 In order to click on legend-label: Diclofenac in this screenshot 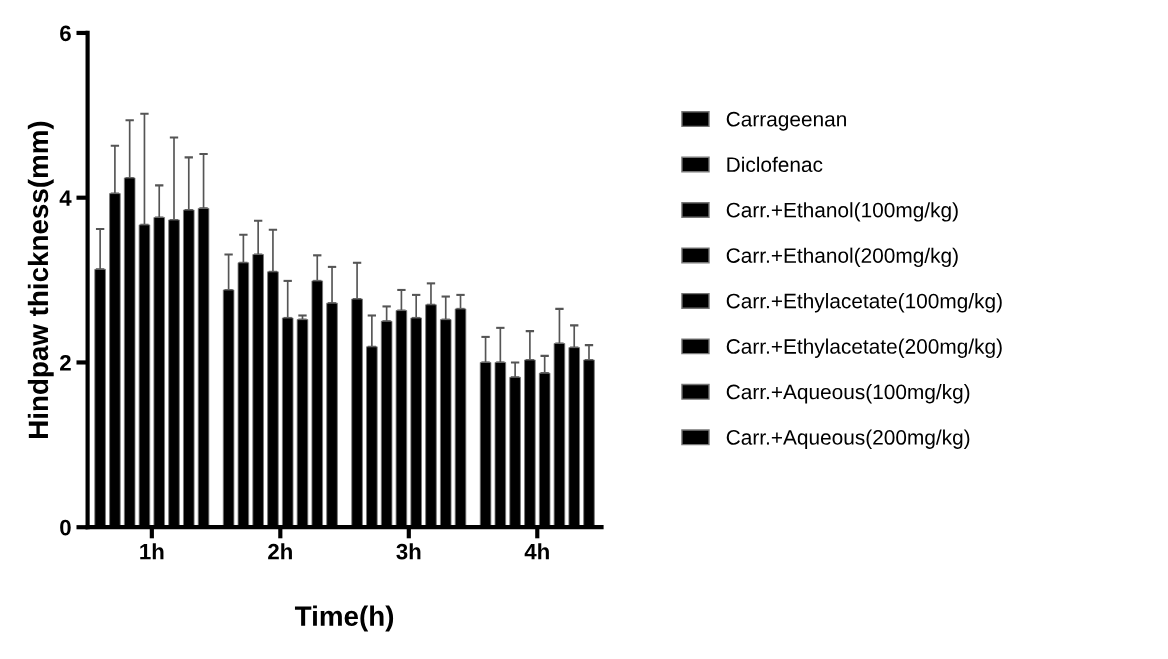, I will do `click(775, 164)`.